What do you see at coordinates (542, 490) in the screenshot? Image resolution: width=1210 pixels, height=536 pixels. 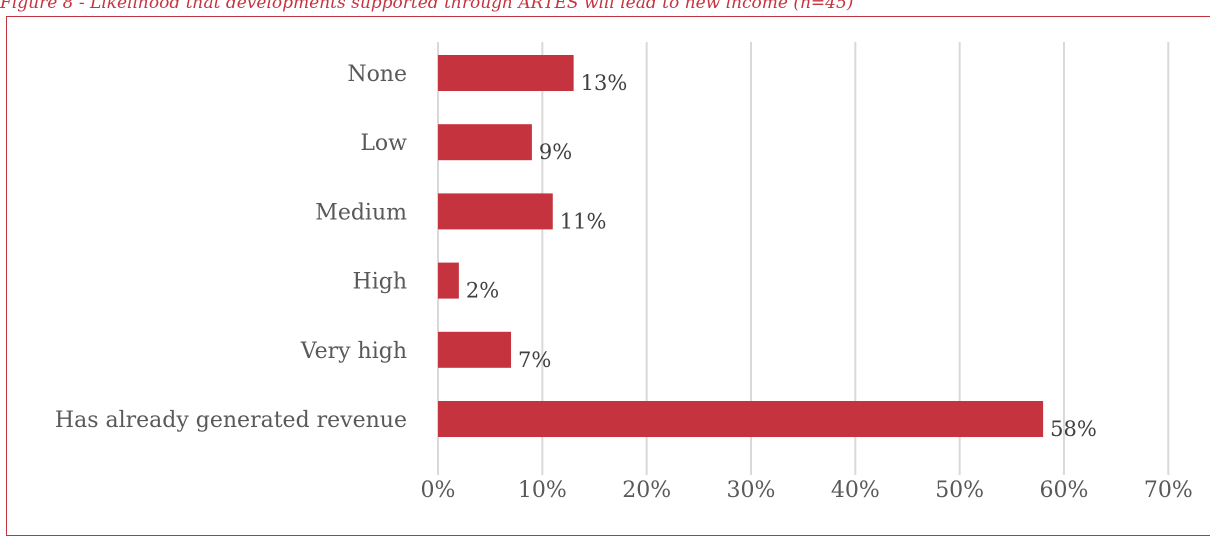 I see `x-tick-label: 10%` at bounding box center [542, 490].